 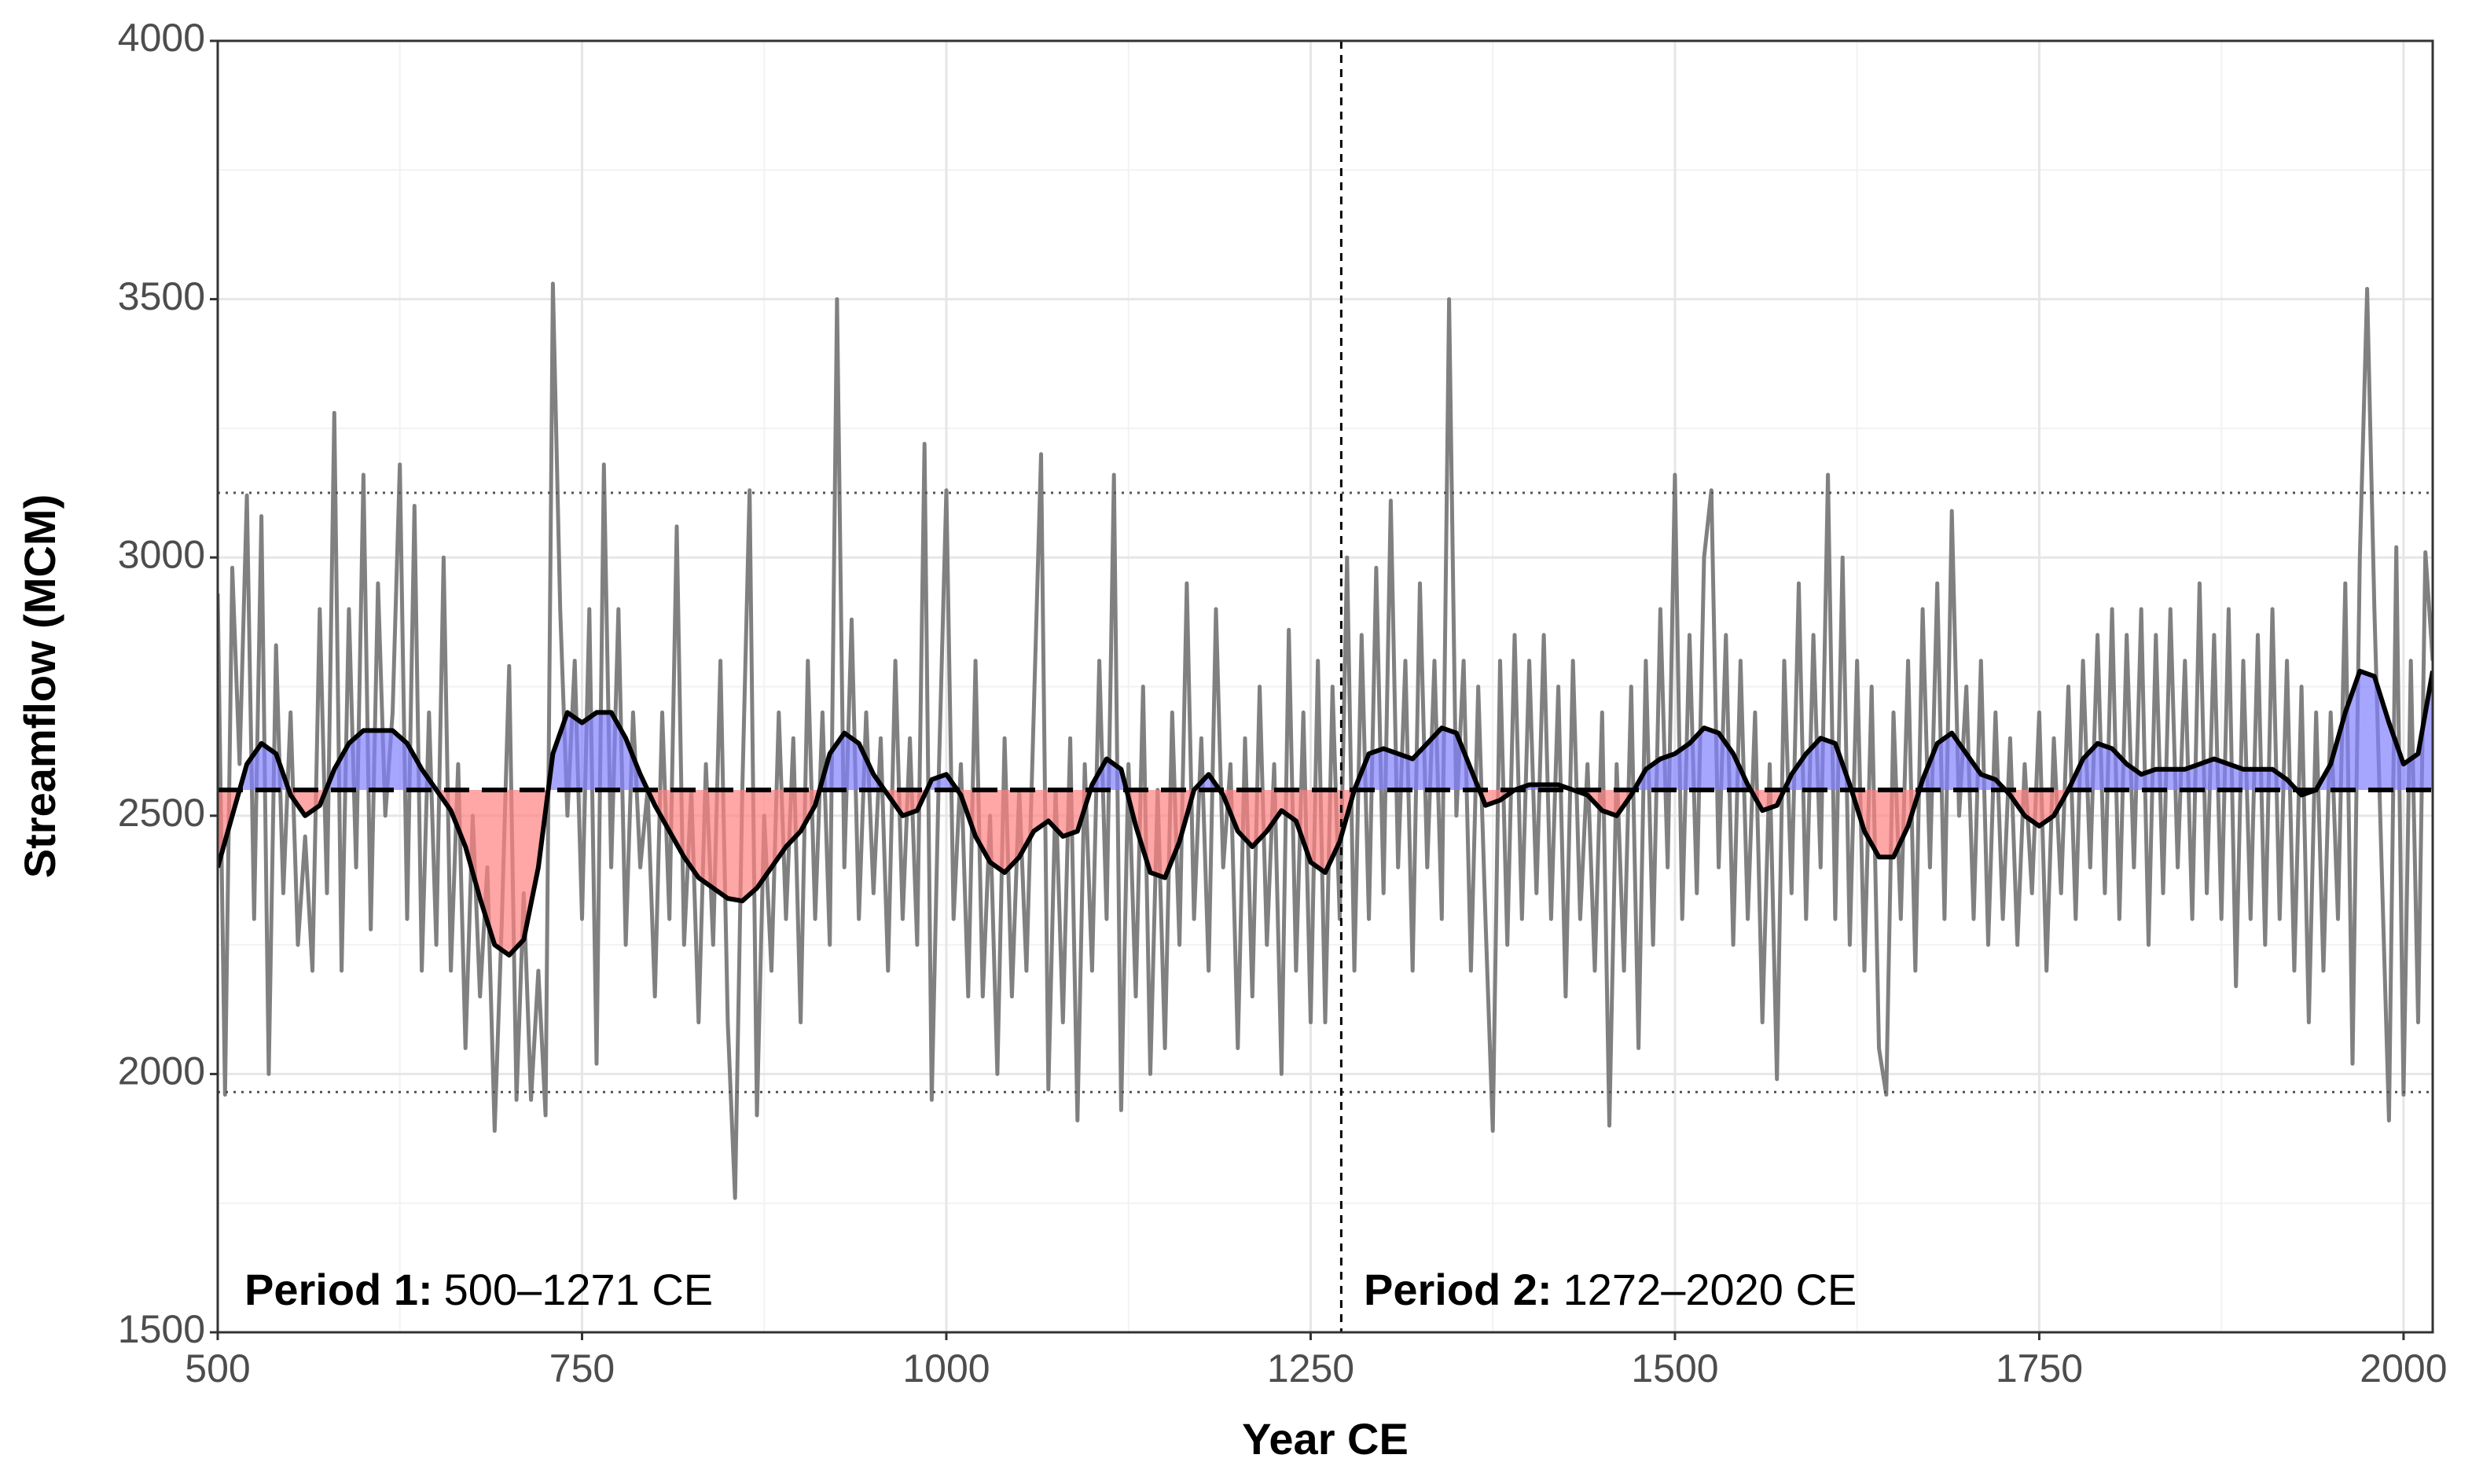 What do you see at coordinates (162, 1071) in the screenshot?
I see `y-tick-label: 2000` at bounding box center [162, 1071].